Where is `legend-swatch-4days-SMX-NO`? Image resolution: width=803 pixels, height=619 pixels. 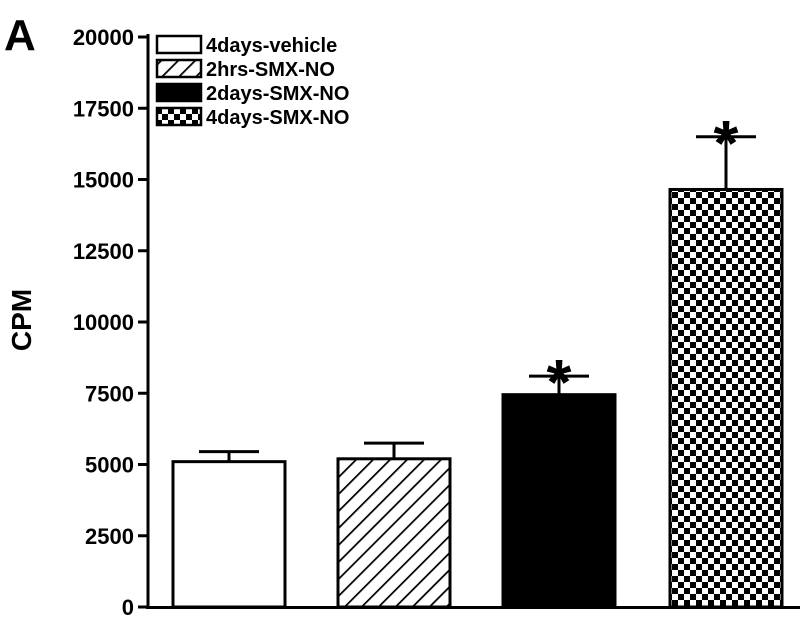
legend-swatch-4days-SMX-NO is located at coordinates (179, 116).